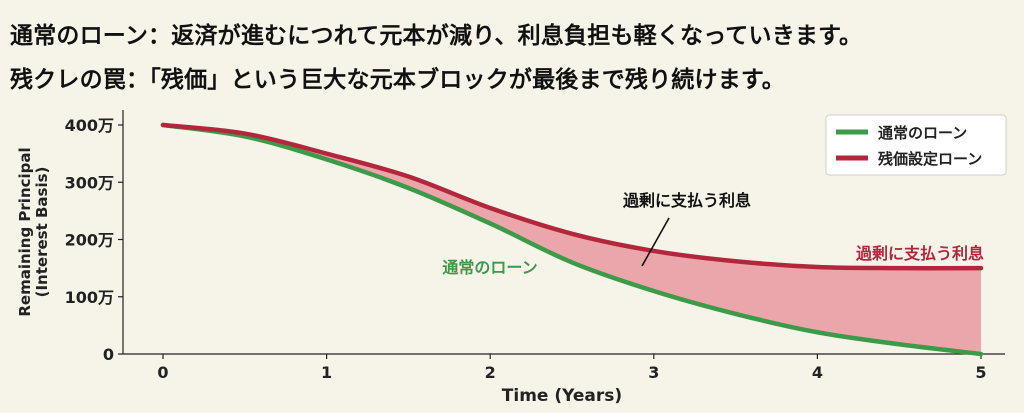  I want to click on excess-interest-right-annotation: 過剰に支払う利息, so click(919, 253).